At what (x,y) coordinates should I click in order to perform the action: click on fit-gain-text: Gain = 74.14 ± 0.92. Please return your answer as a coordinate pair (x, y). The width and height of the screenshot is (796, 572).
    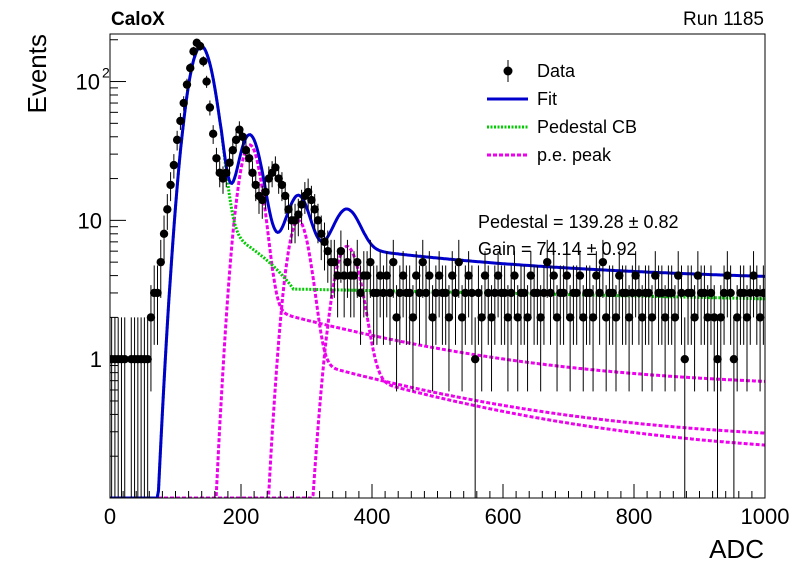
    Looking at the image, I should click on (557, 249).